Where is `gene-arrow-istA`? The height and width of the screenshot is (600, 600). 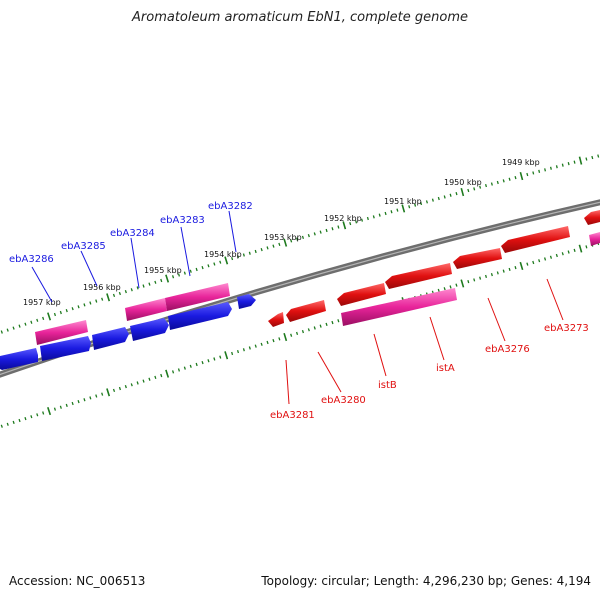
gene-arrow-istA is located at coordinates (418, 276).